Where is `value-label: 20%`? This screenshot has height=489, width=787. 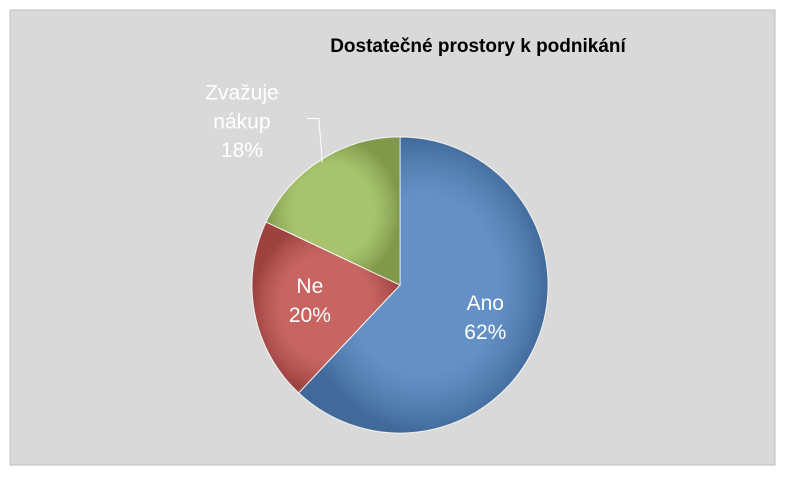 value-label: 20% is located at coordinates (310, 315).